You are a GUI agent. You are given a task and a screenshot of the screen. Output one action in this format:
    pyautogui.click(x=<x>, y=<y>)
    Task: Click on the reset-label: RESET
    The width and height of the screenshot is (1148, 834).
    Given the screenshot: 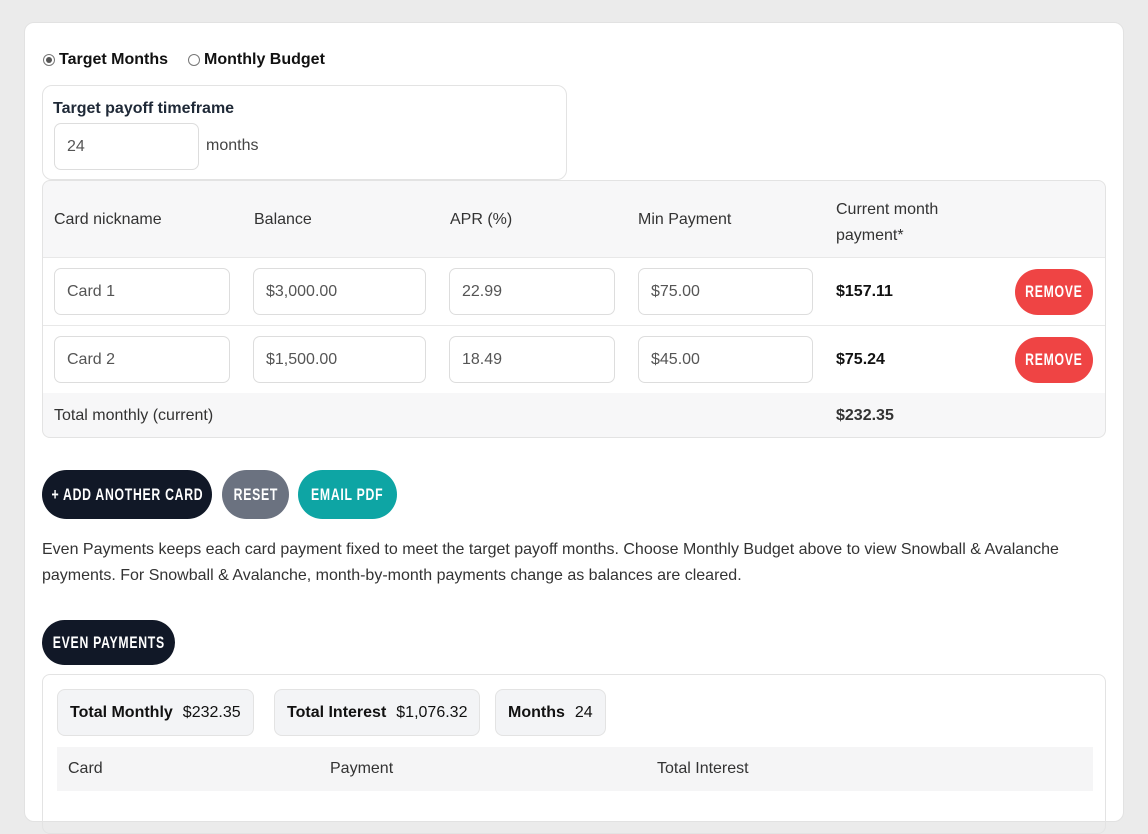 What is the action you would take?
    pyautogui.click(x=255, y=494)
    